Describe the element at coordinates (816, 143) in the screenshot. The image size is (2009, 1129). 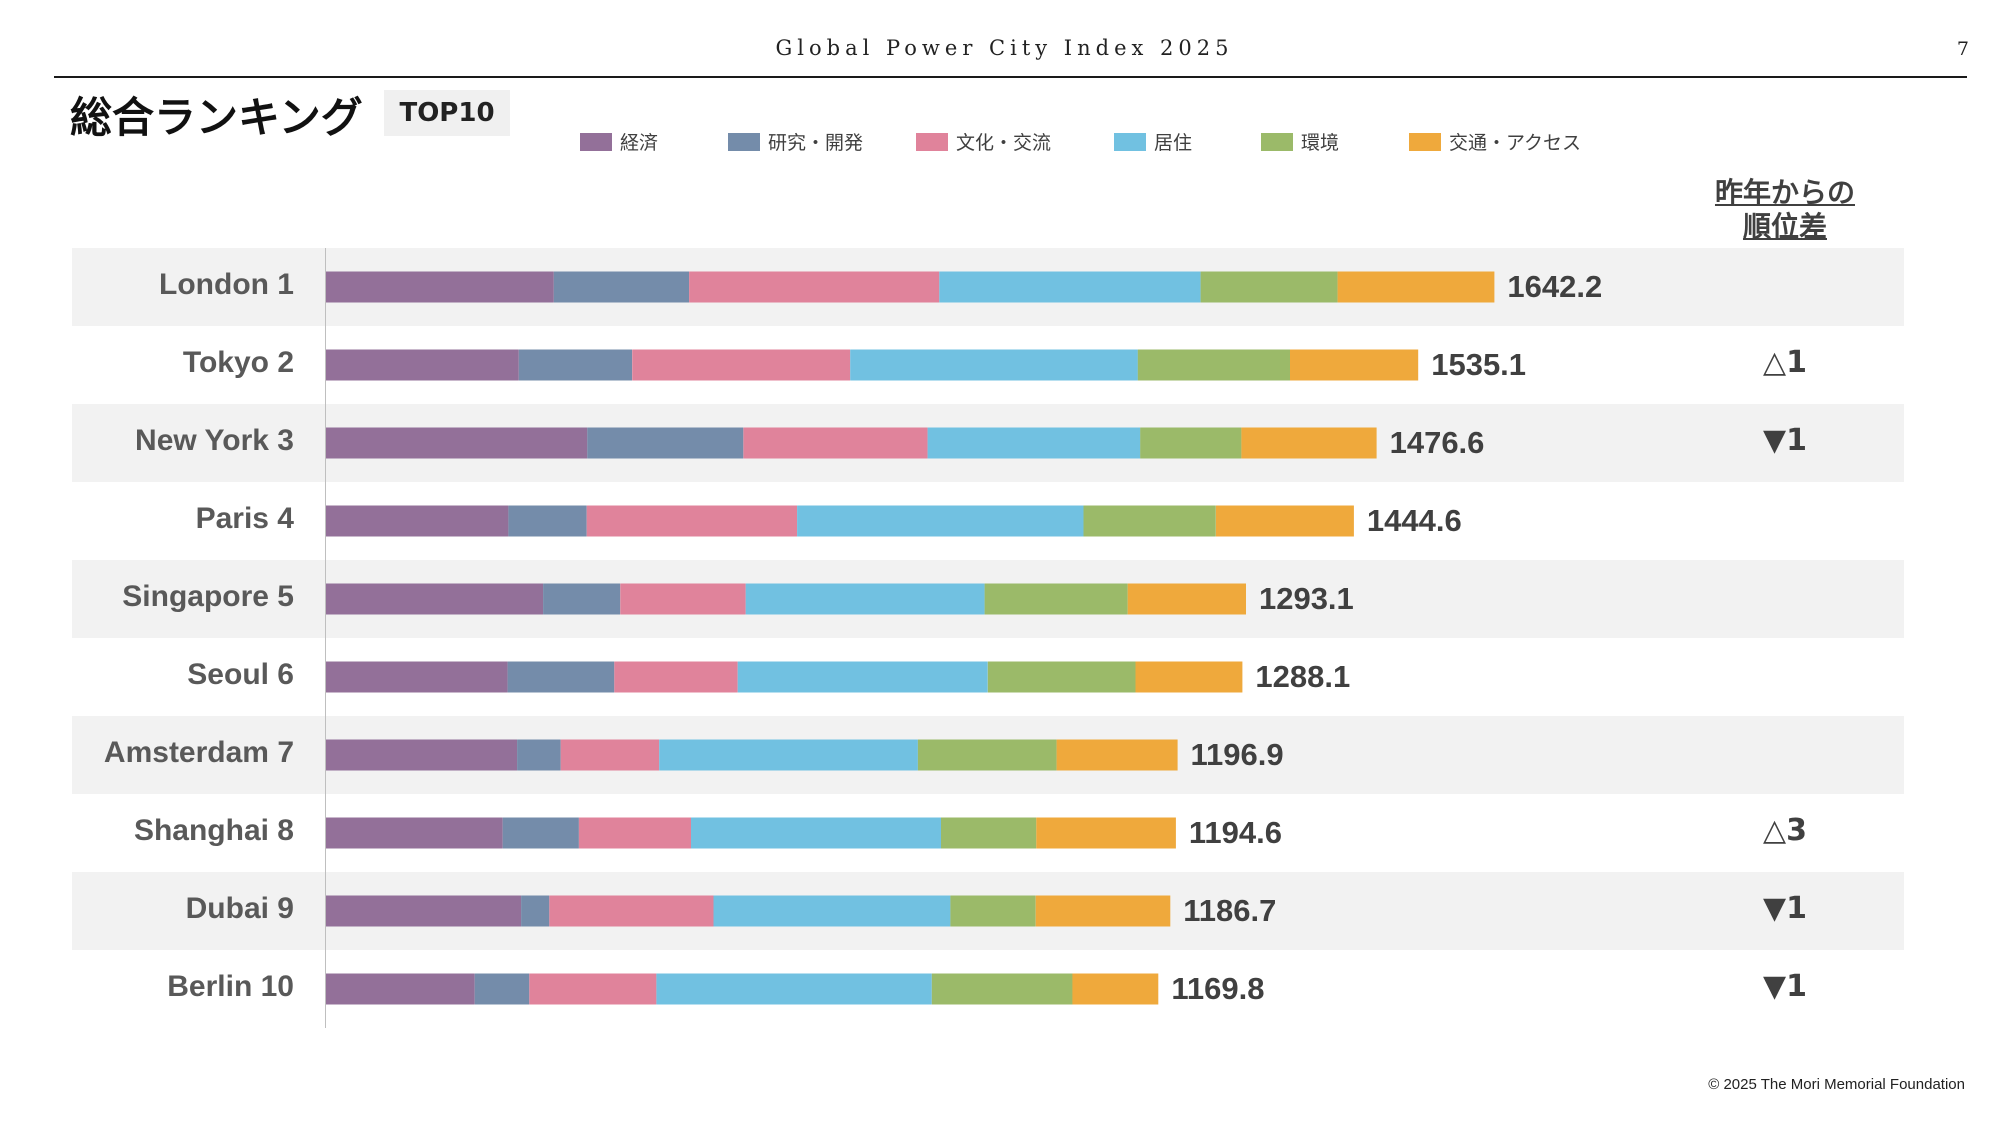
I see `legend-label: 研究・開発` at that location.